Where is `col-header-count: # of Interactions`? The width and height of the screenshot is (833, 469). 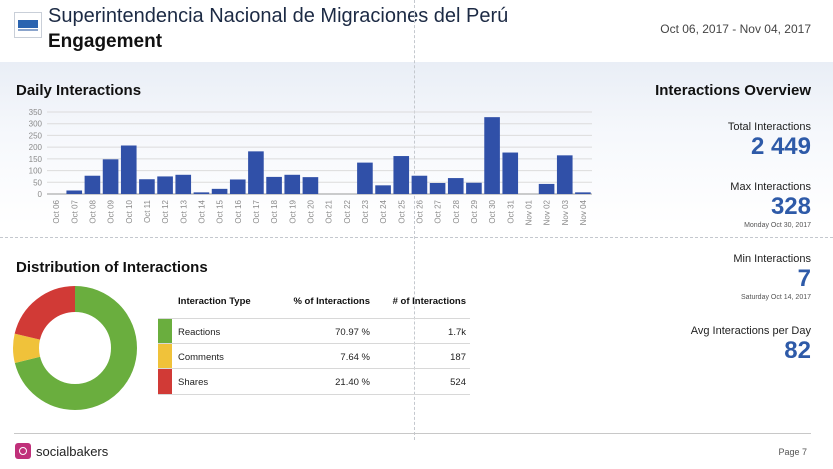
col-header-count: # of Interactions is located at coordinates (429, 301).